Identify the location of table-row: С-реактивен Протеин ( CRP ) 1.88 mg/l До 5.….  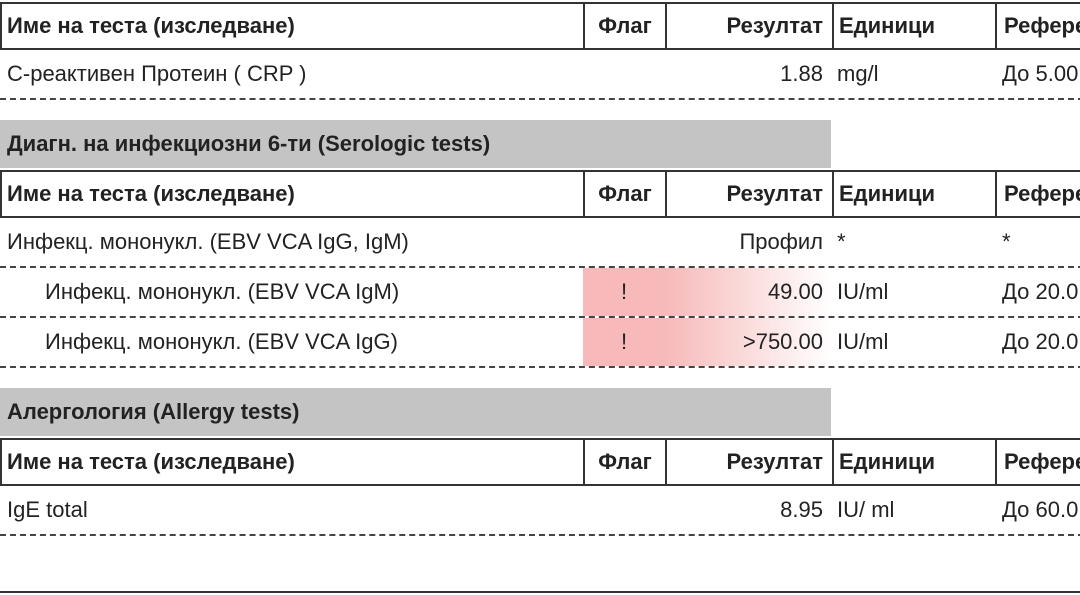
(540, 75).